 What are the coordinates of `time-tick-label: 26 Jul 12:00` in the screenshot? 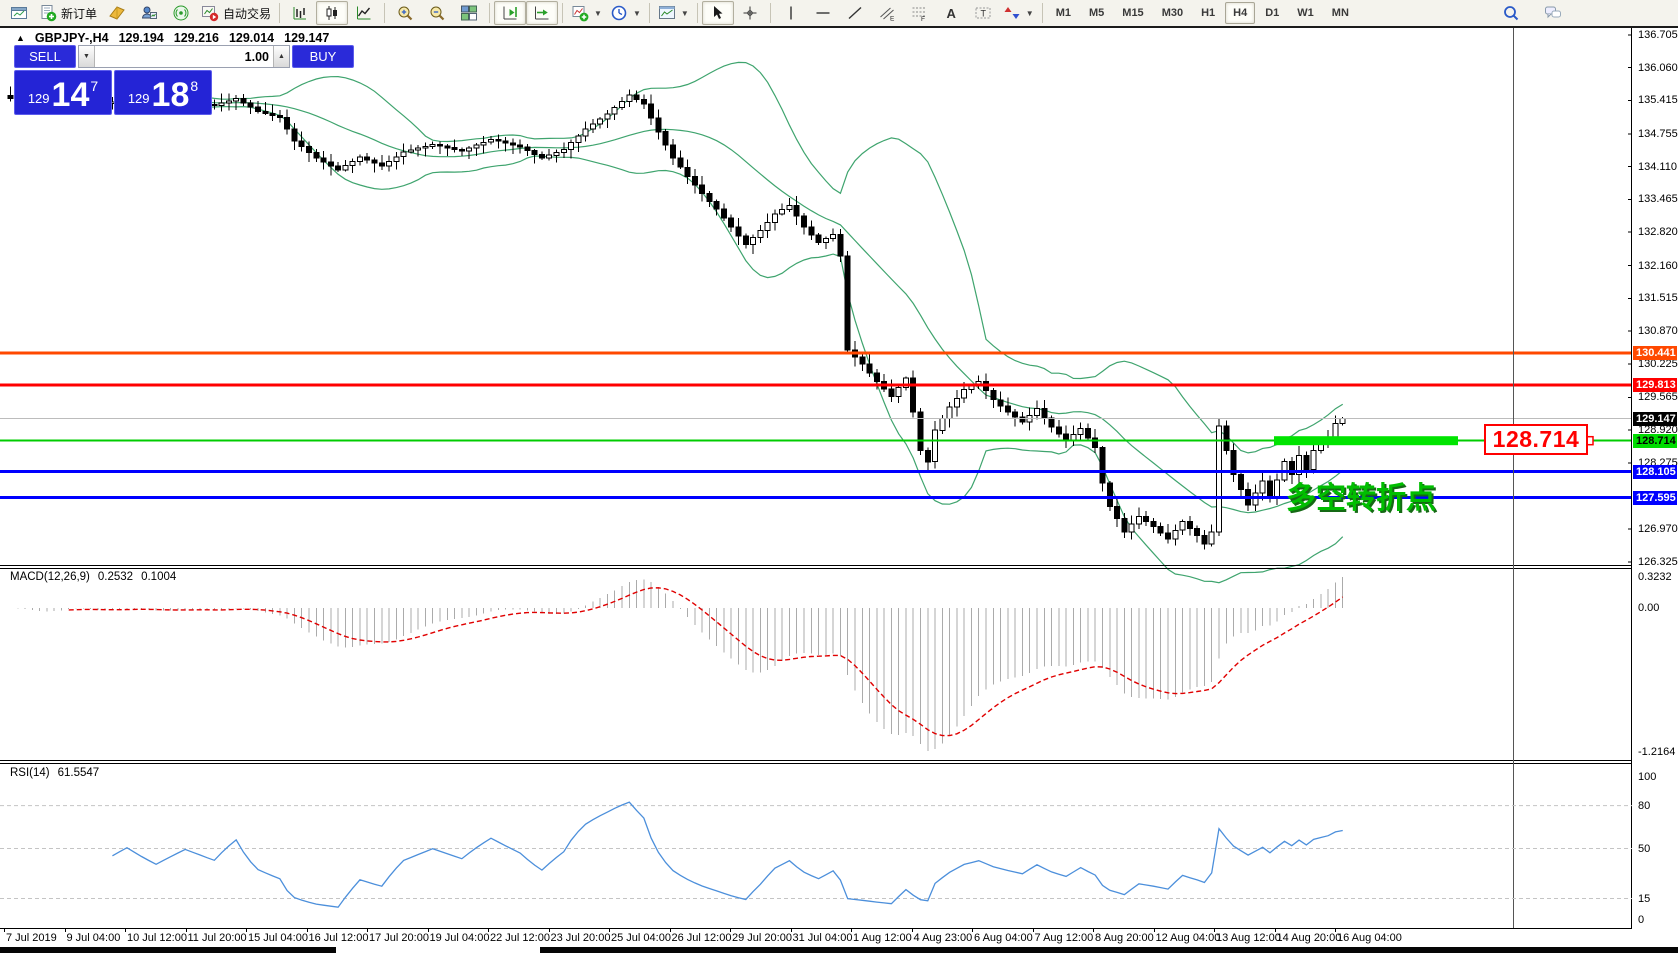 It's located at (701, 938).